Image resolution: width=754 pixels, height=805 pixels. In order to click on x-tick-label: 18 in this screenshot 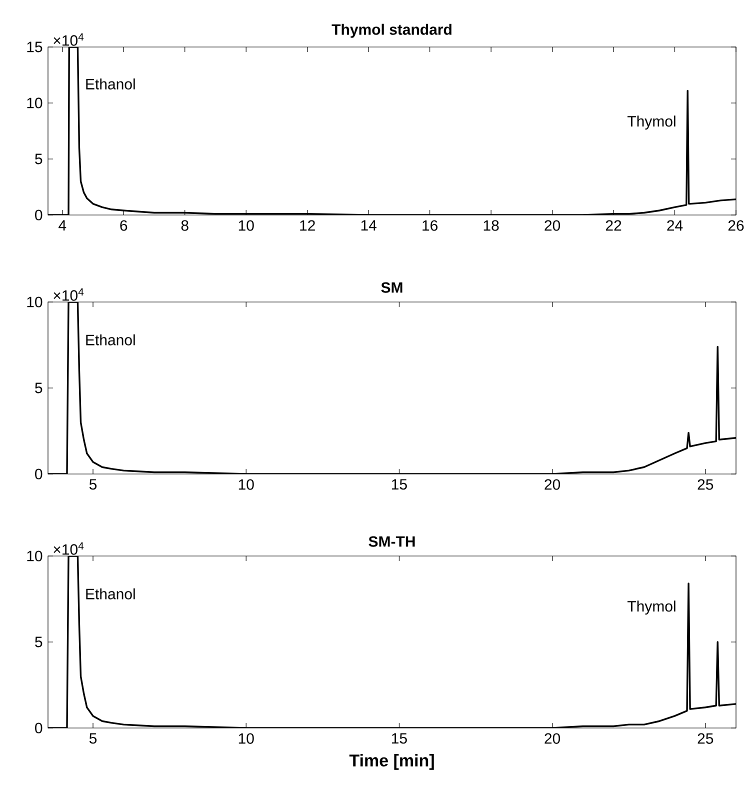, I will do `click(491, 225)`.